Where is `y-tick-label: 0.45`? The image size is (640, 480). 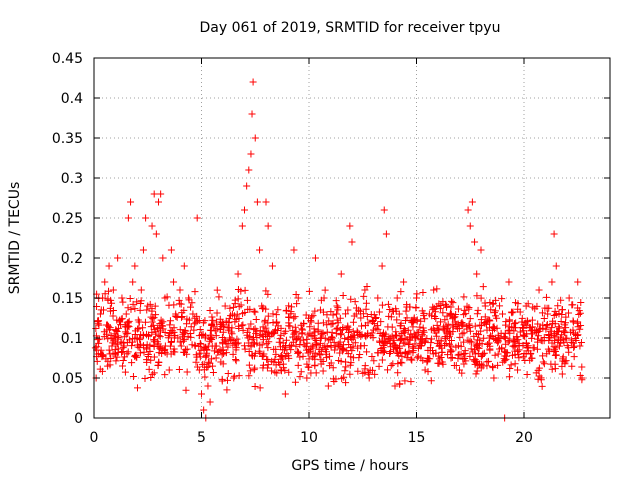 y-tick-label: 0.45 is located at coordinates (67, 59).